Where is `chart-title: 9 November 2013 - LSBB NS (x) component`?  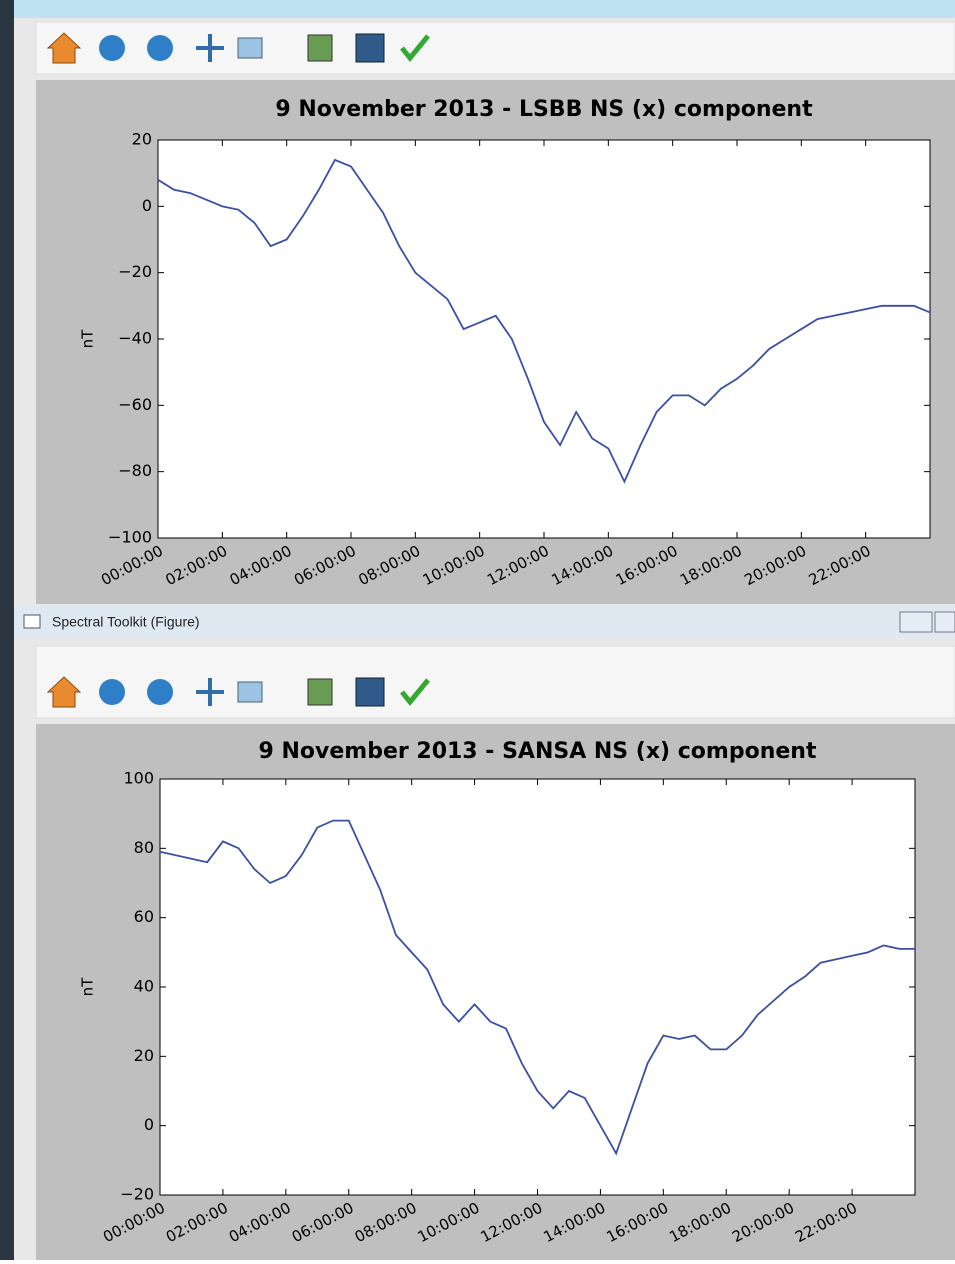
chart-title: 9 November 2013 - LSBB NS (x) component is located at coordinates (544, 109).